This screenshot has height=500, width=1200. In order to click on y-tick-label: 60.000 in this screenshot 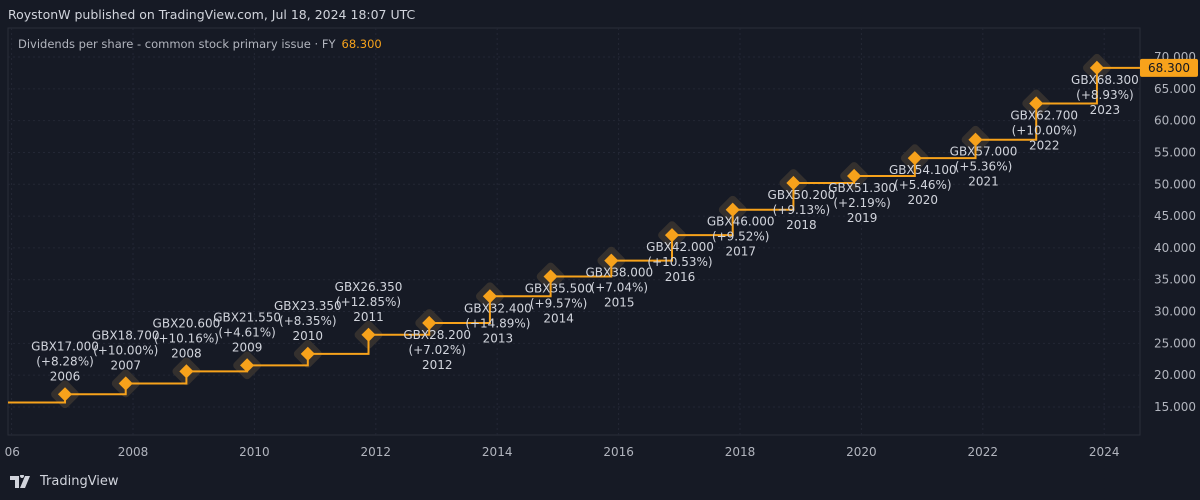, I will do `click(1175, 121)`.